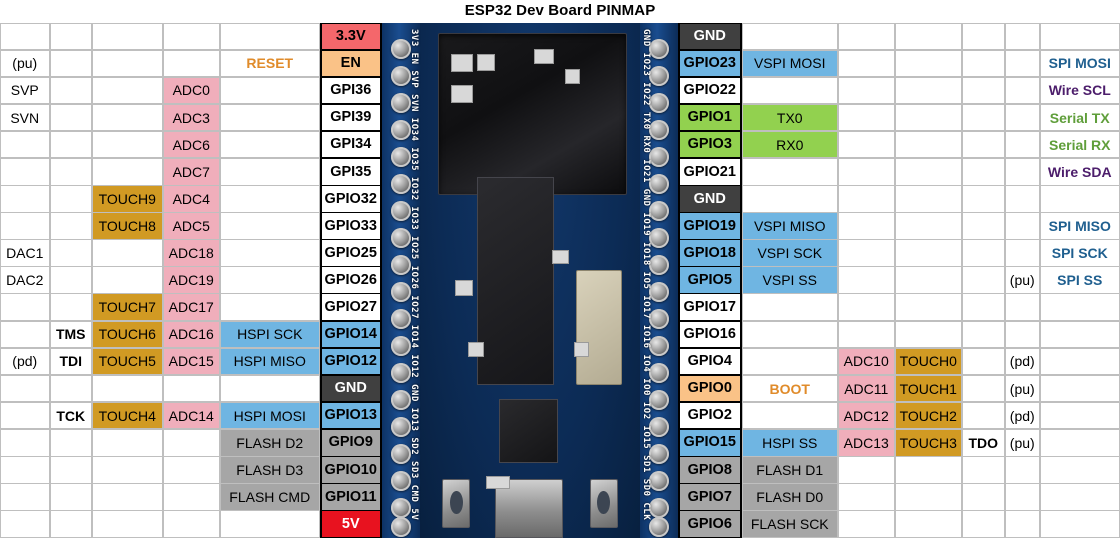  Describe the element at coordinates (983, 497) in the screenshot. I see `right-cell-r18-c5` at that location.